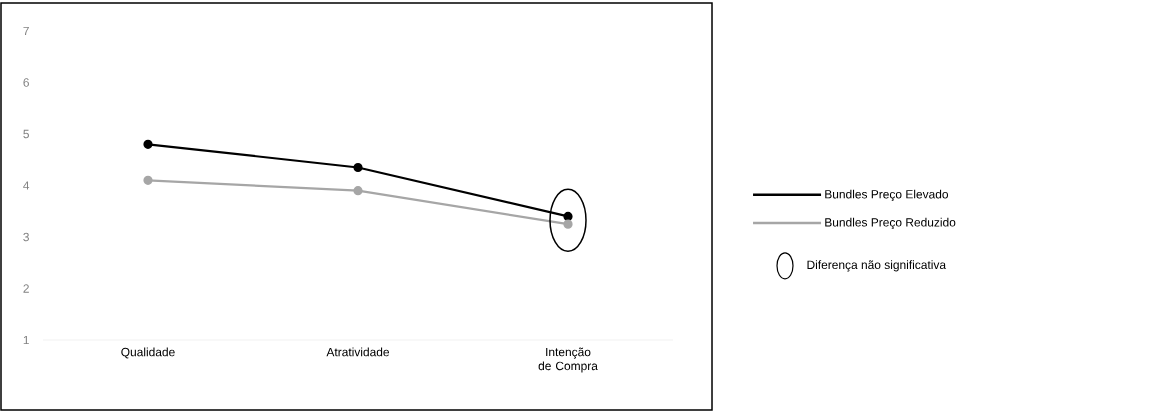 Image resolution: width=1150 pixels, height=414 pixels. What do you see at coordinates (26, 288) in the screenshot?
I see `y-tick-label: 2` at bounding box center [26, 288].